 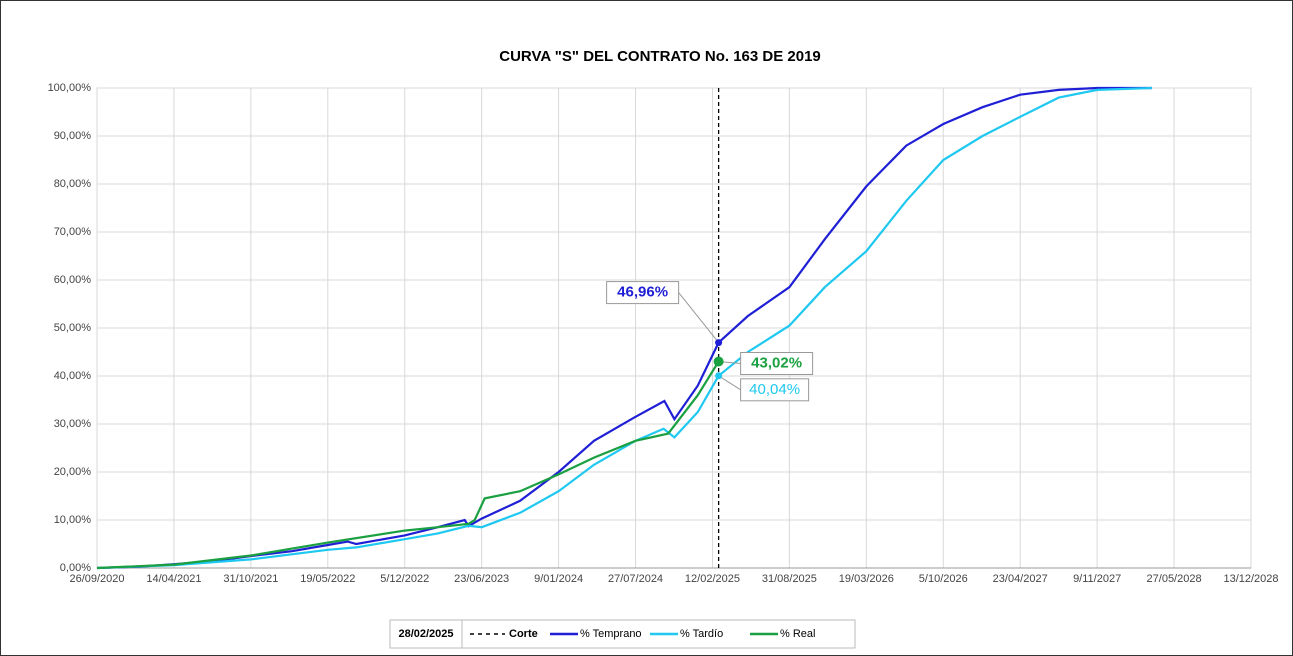 What do you see at coordinates (73, 184) in the screenshot?
I see `y-tick-label: 80,00%` at bounding box center [73, 184].